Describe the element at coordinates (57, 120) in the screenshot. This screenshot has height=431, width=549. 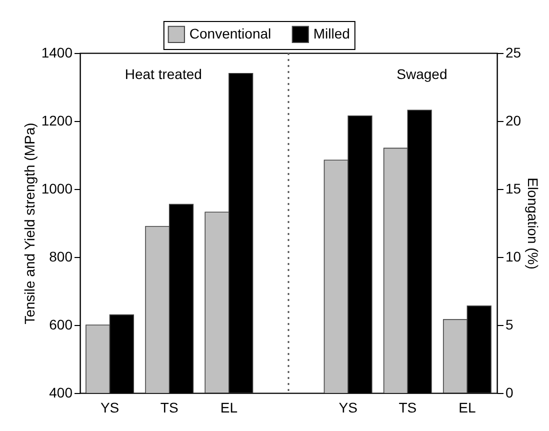
I see `y-tick-label: 1200` at that location.